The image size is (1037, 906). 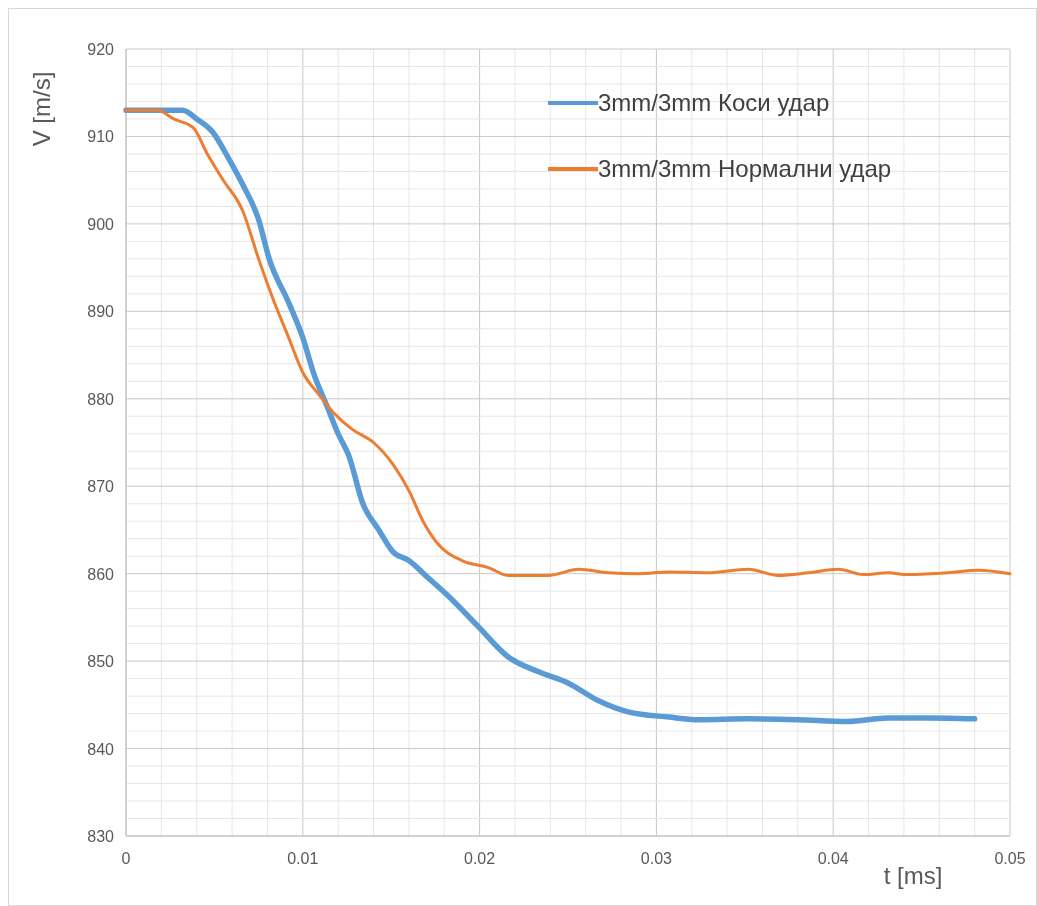 What do you see at coordinates (745, 168) in the screenshot?
I see `legend-label: 3mm/3mm Нормални удар` at bounding box center [745, 168].